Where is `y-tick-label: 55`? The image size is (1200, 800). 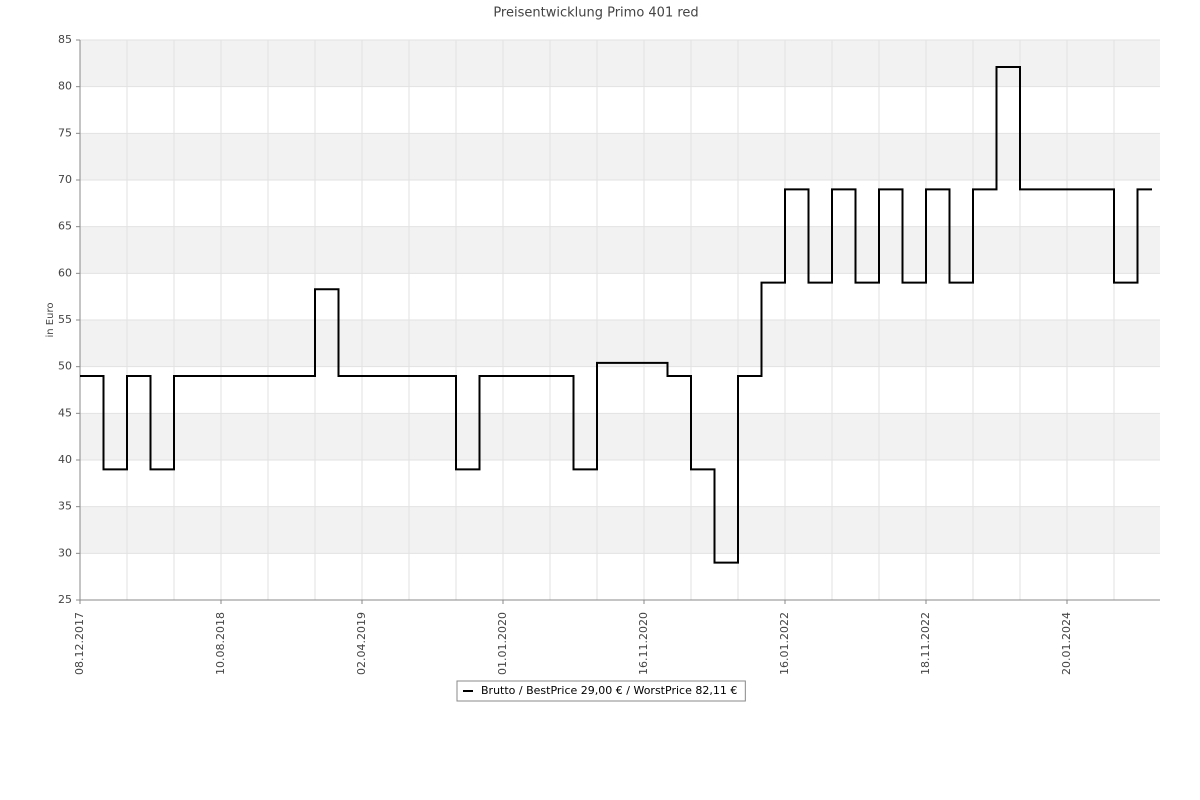
y-tick-label: 55 is located at coordinates (65, 319).